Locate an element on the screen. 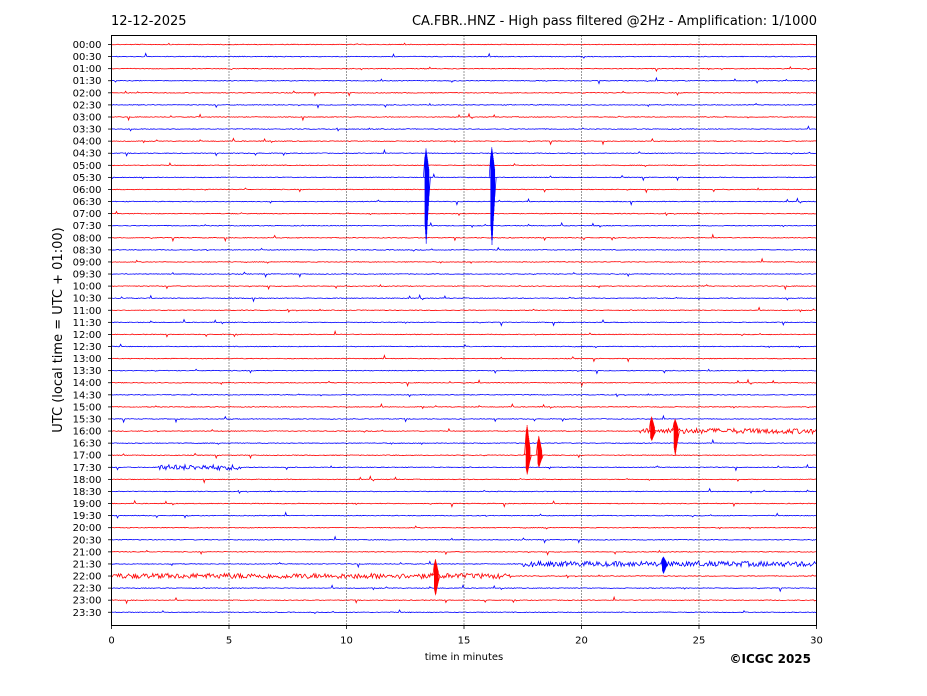 The height and width of the screenshot is (696, 927). y-tick-label: 03:30 is located at coordinates (87, 130).